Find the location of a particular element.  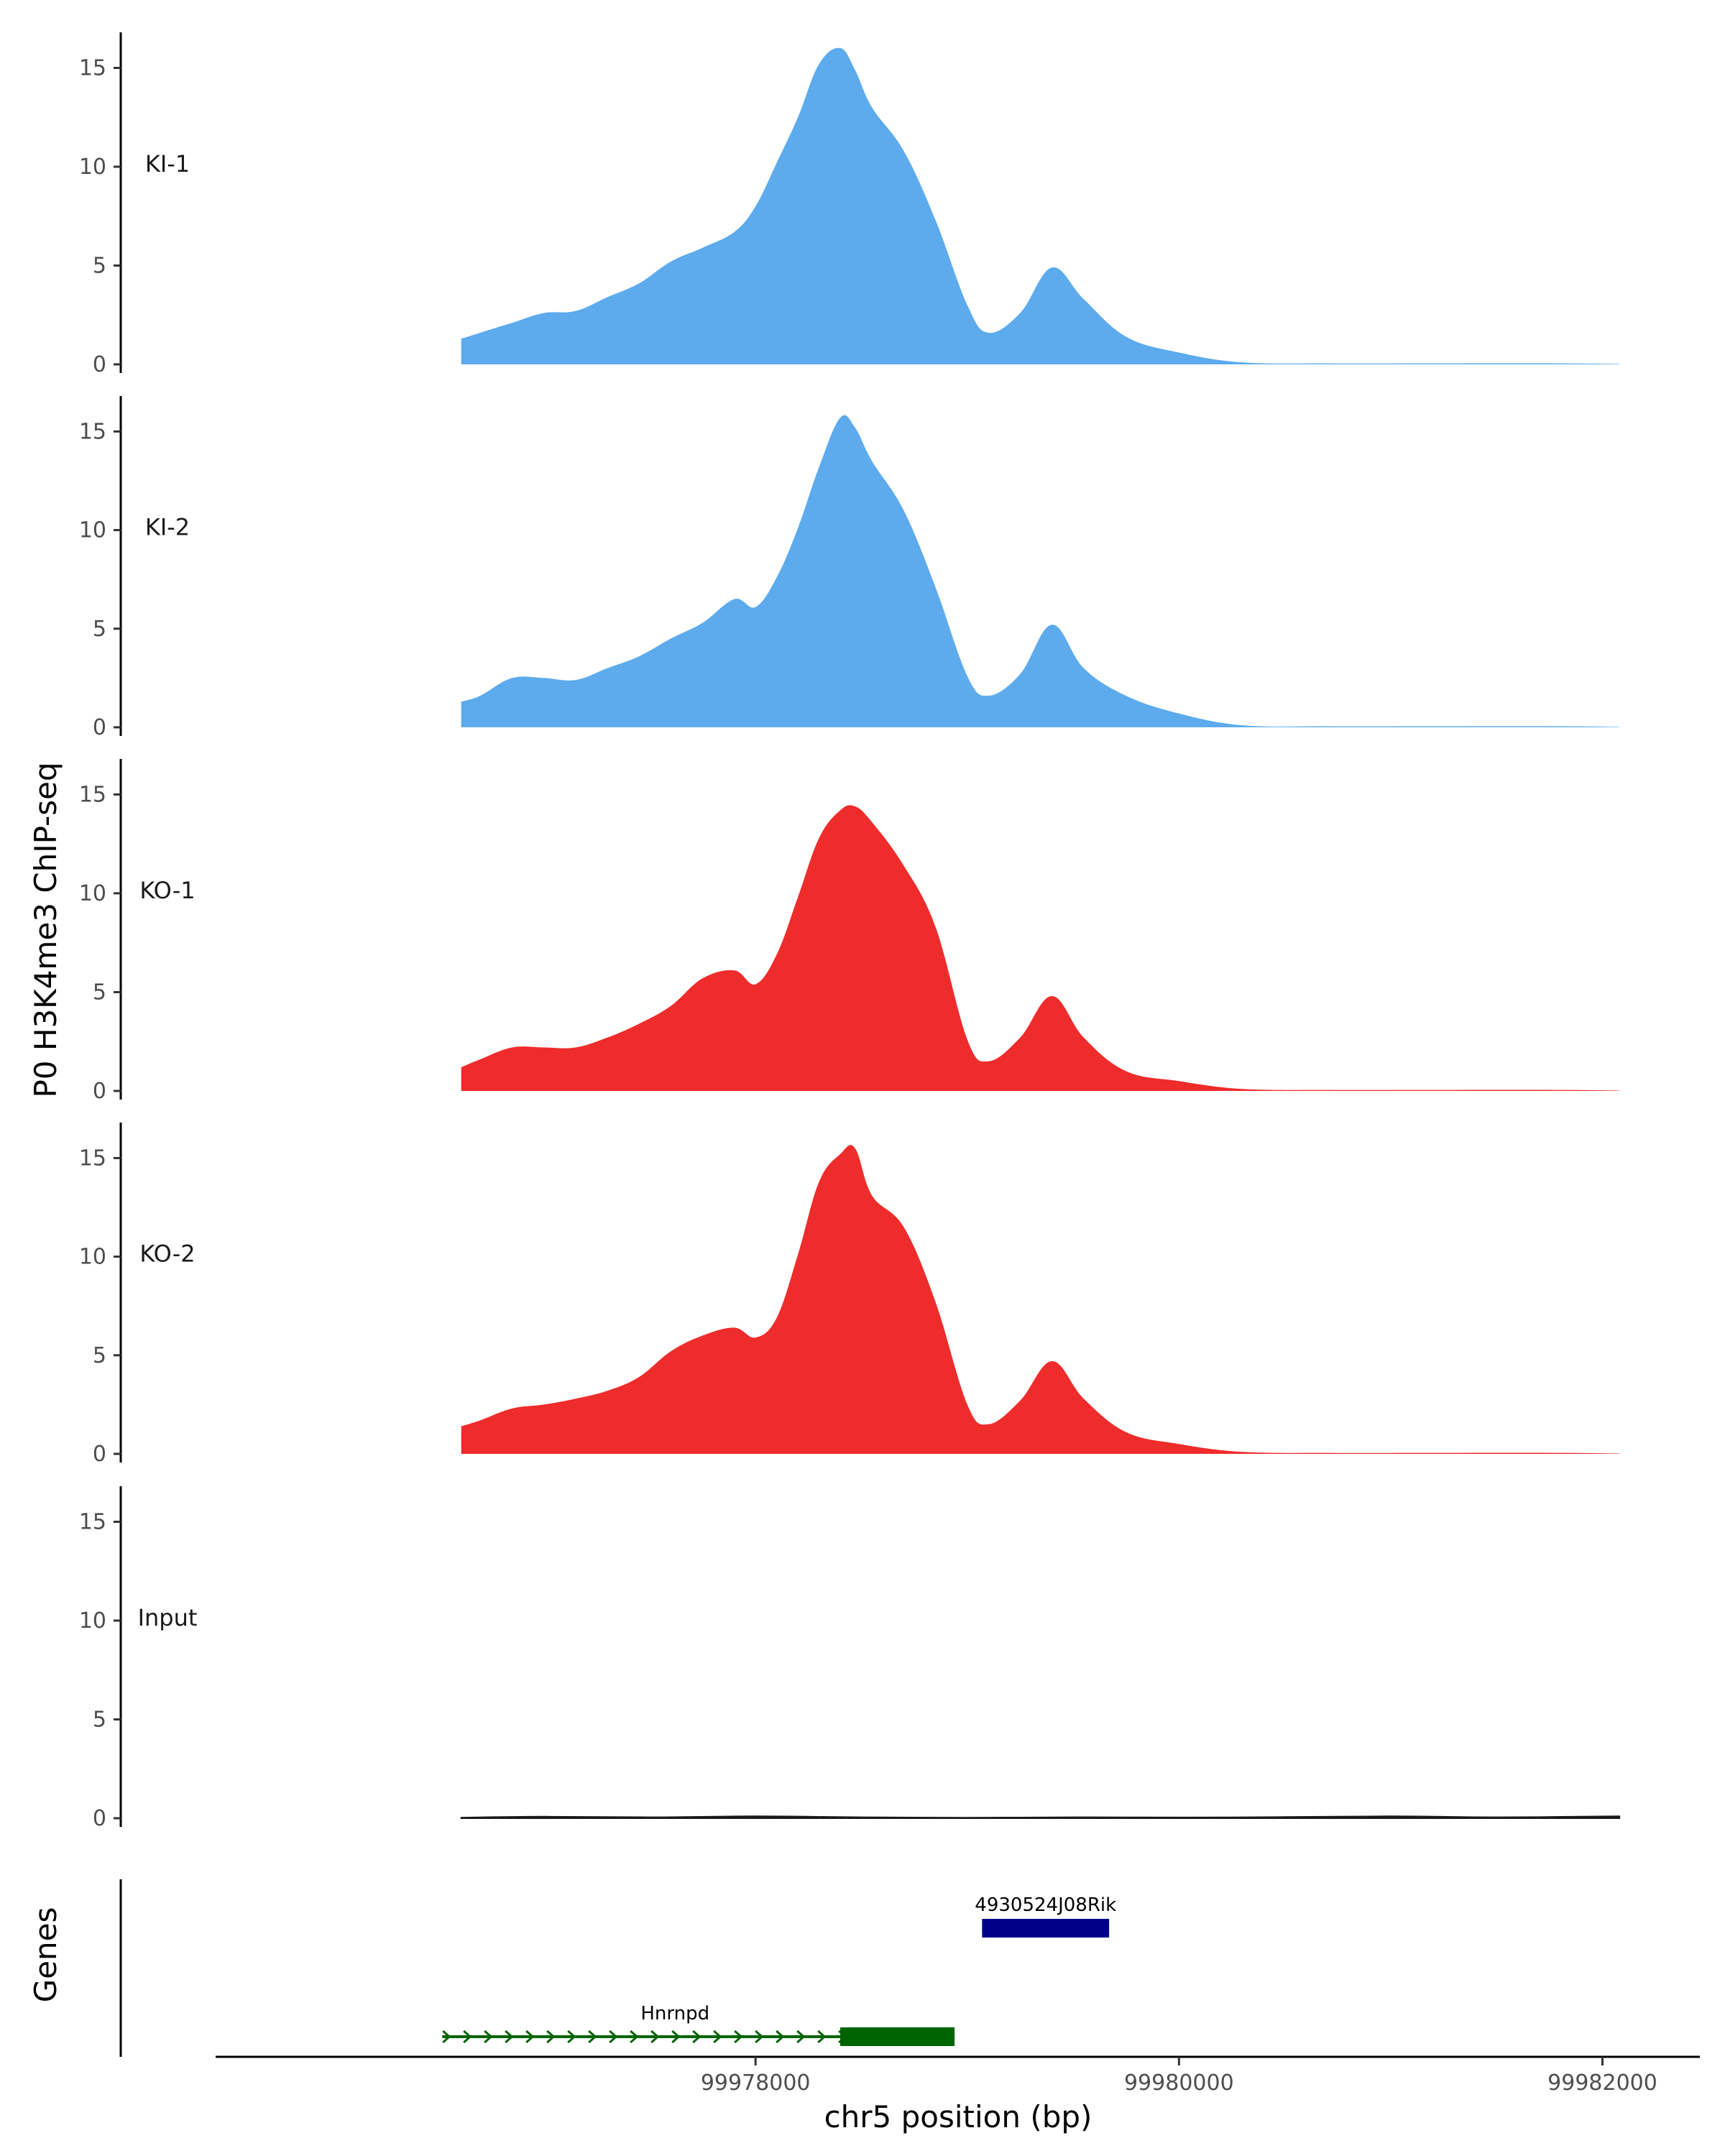

gene-hnrnpd: Hnrnpd is located at coordinates (698, 2024).